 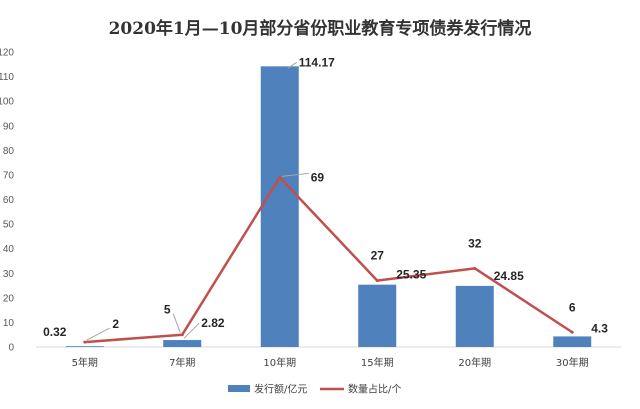 I want to click on line-data-label-2: 69, so click(x=318, y=177).